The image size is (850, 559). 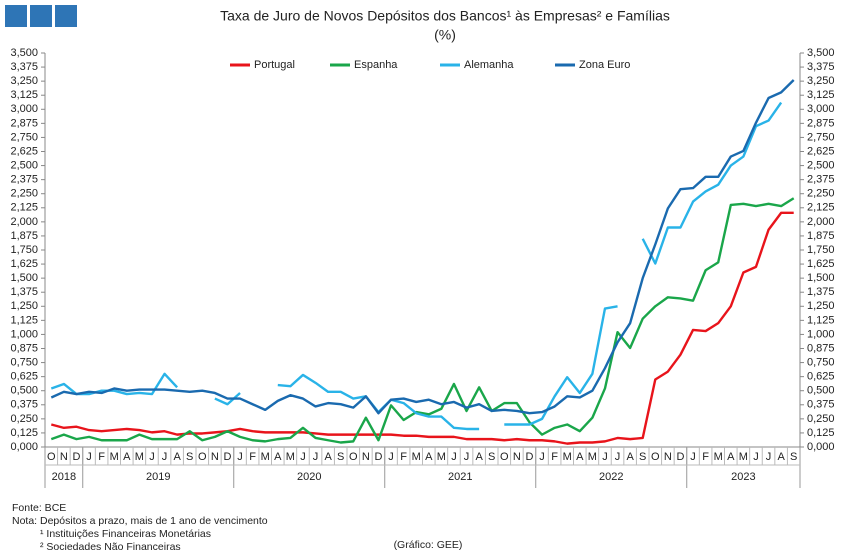 I want to click on legend-label: Zona Euro, so click(x=604, y=65).